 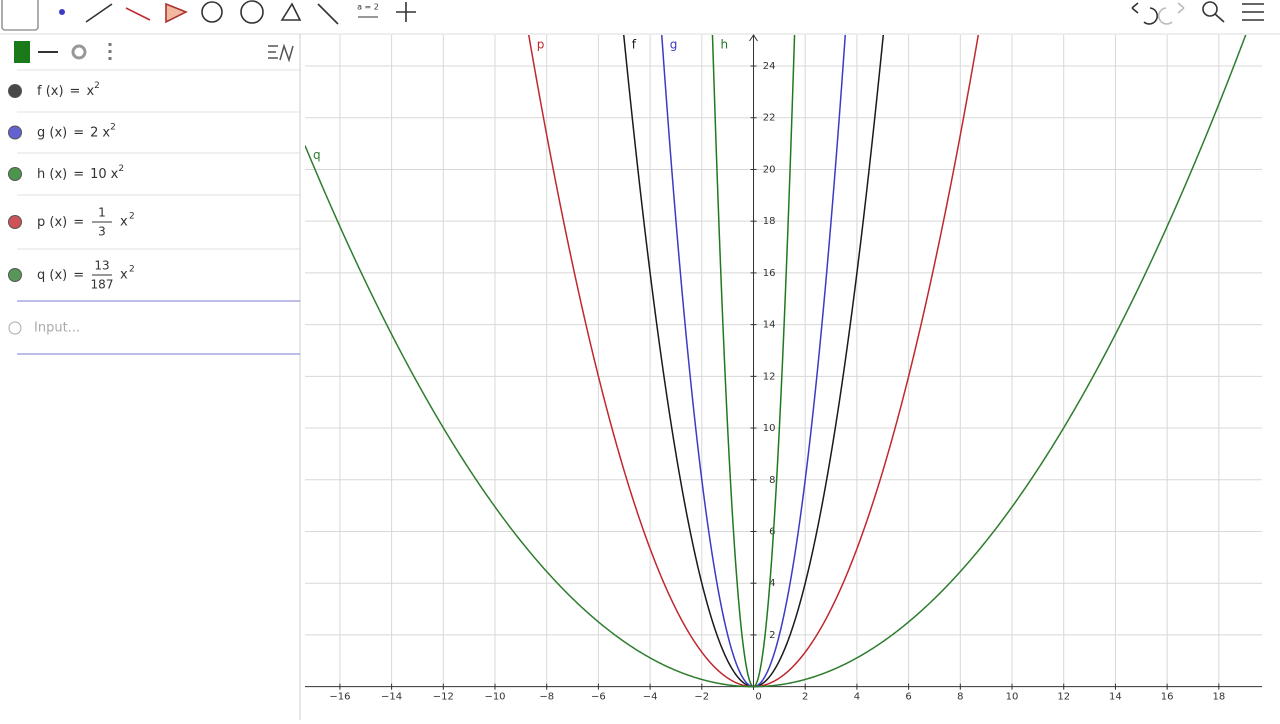 What do you see at coordinates (758, 697) in the screenshot?
I see `x-tick-label: 0` at bounding box center [758, 697].